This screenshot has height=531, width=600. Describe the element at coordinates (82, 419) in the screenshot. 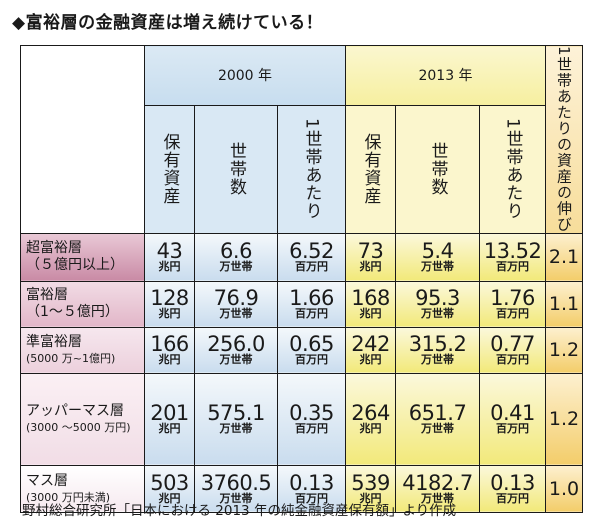

I see `row-label: アッパーマス層 (3000 ～5000 万円)` at that location.